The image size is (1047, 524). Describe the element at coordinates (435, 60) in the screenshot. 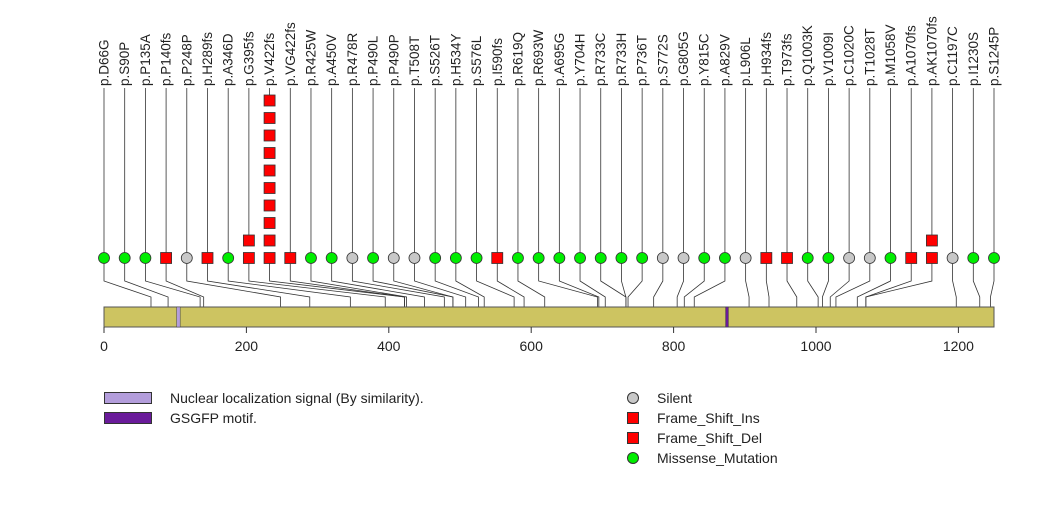

I see `mutation-label: p.S526T` at that location.